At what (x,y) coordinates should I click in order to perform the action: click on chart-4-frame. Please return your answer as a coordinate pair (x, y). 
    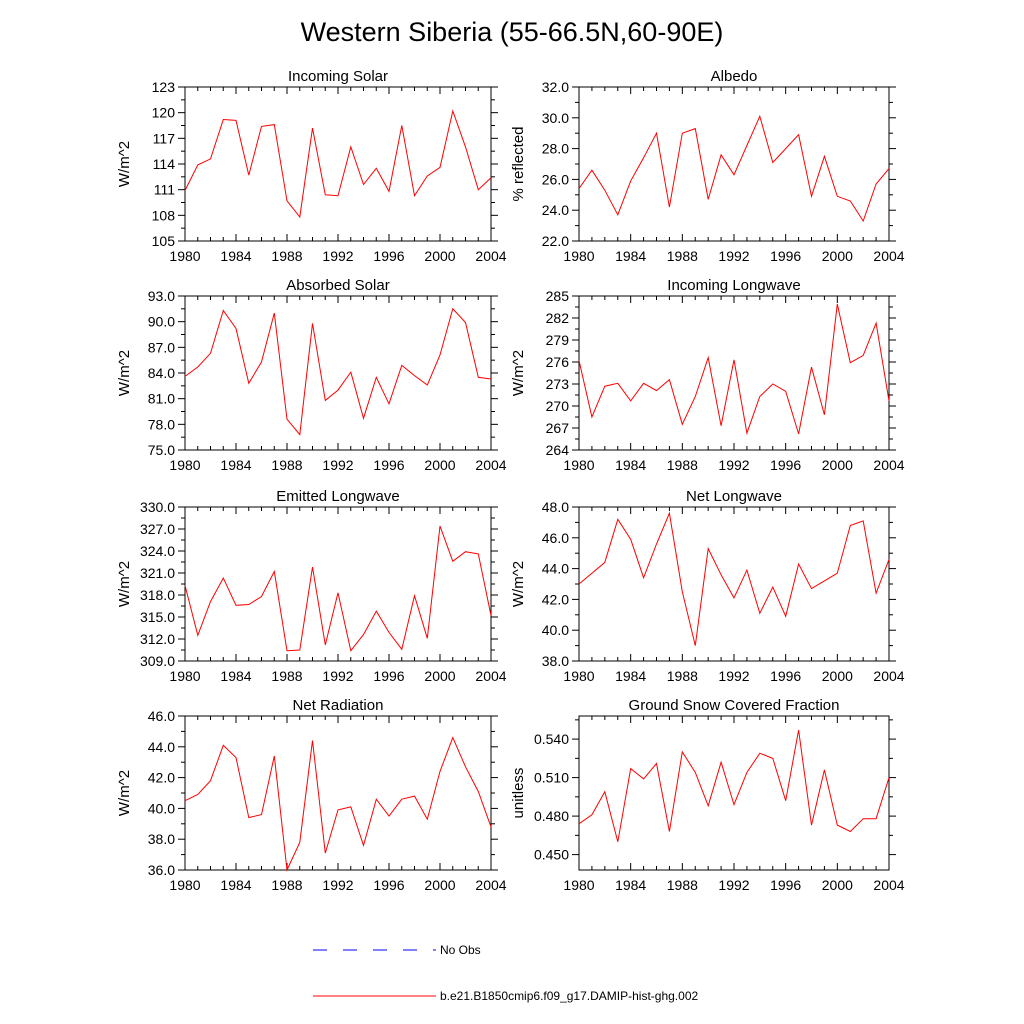
    Looking at the image, I should click on (338, 584).